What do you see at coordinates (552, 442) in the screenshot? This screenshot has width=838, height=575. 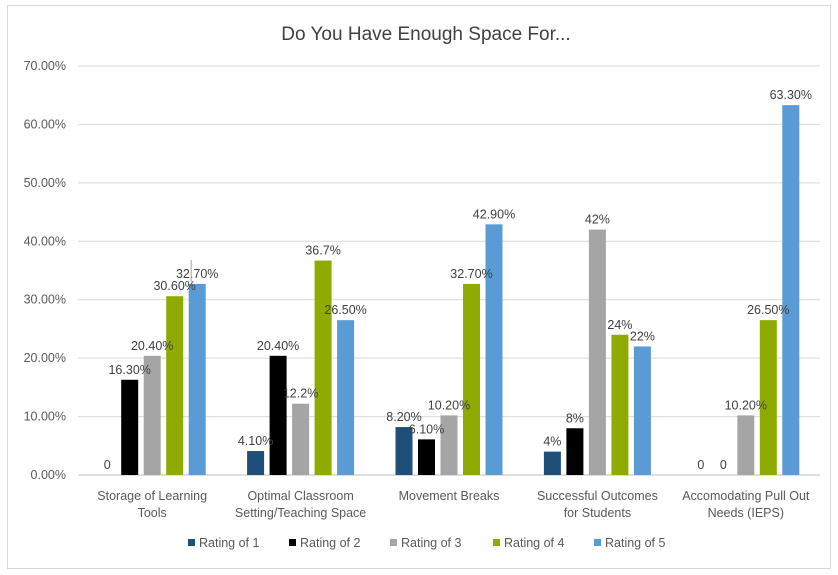 I see `data-label: 4%` at bounding box center [552, 442].